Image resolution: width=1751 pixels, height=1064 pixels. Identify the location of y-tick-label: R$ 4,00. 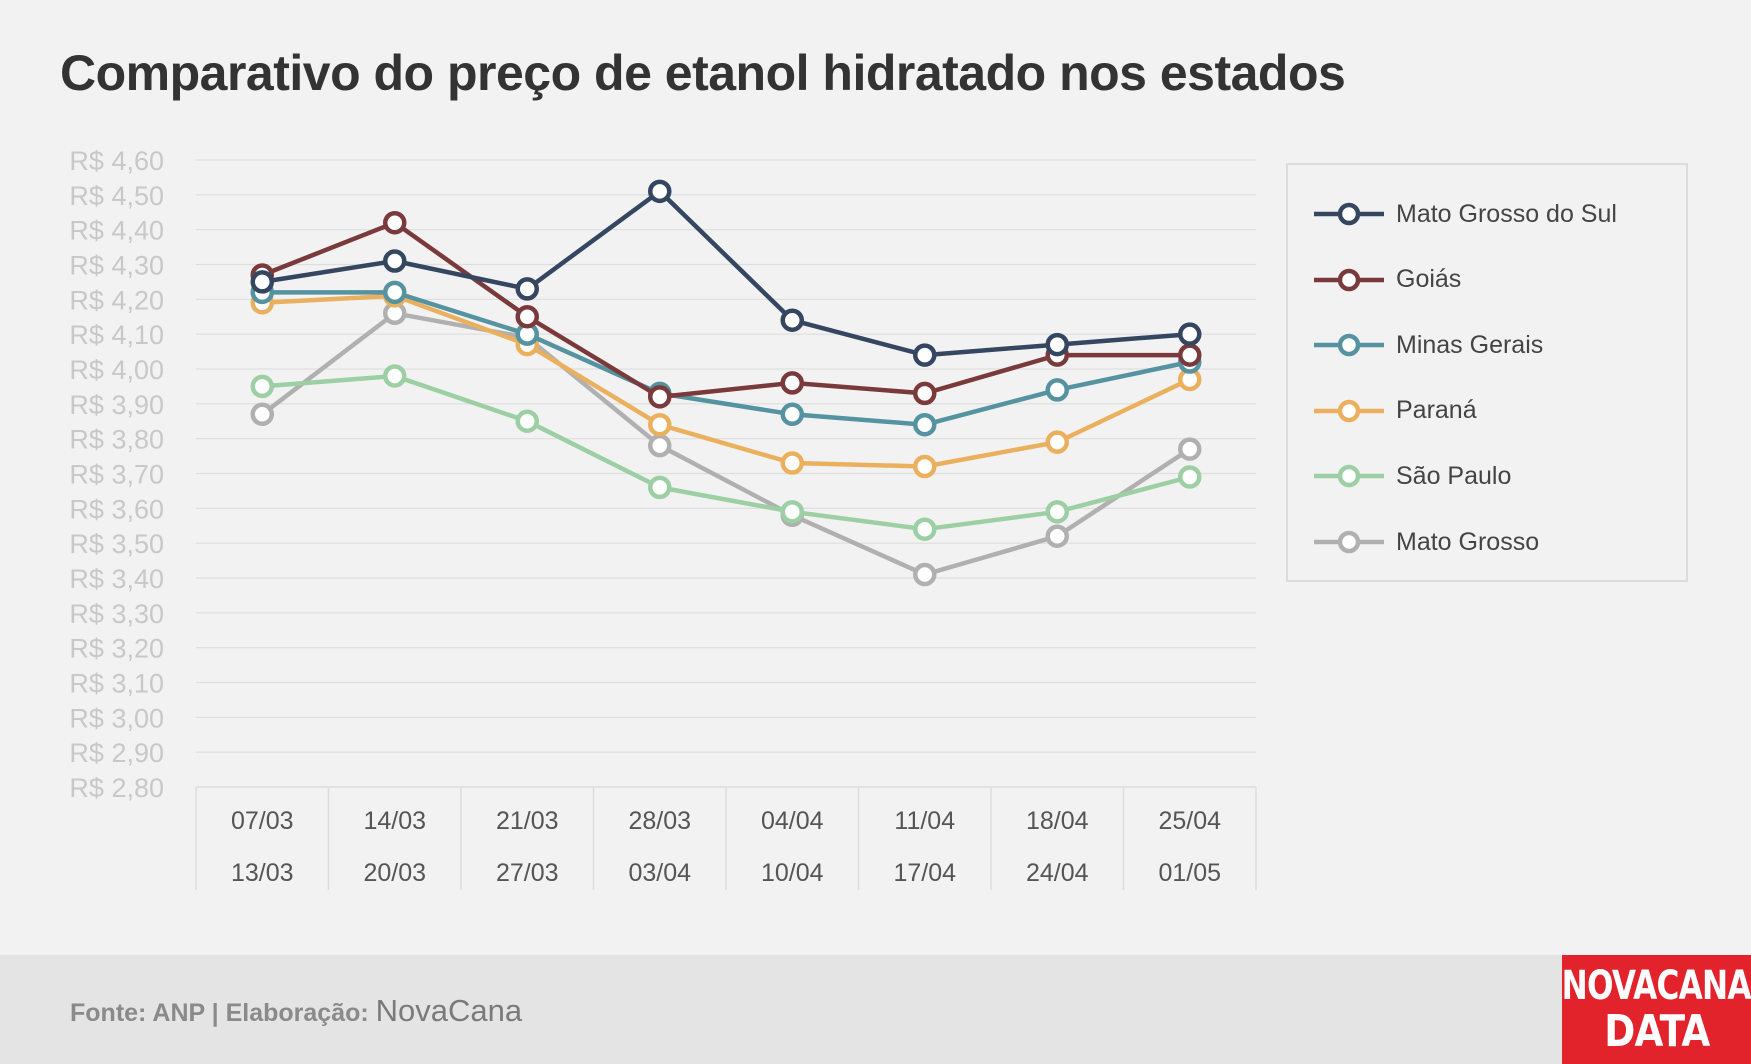
(116, 370).